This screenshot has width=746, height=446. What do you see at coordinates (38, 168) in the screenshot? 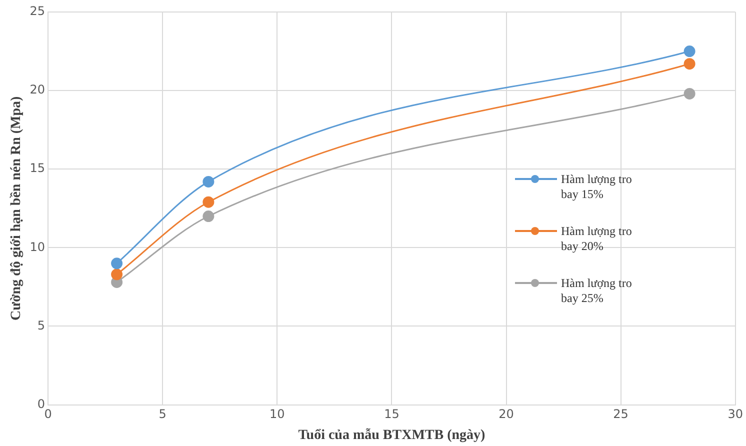
I see `y-tick-label: 15` at bounding box center [38, 168].